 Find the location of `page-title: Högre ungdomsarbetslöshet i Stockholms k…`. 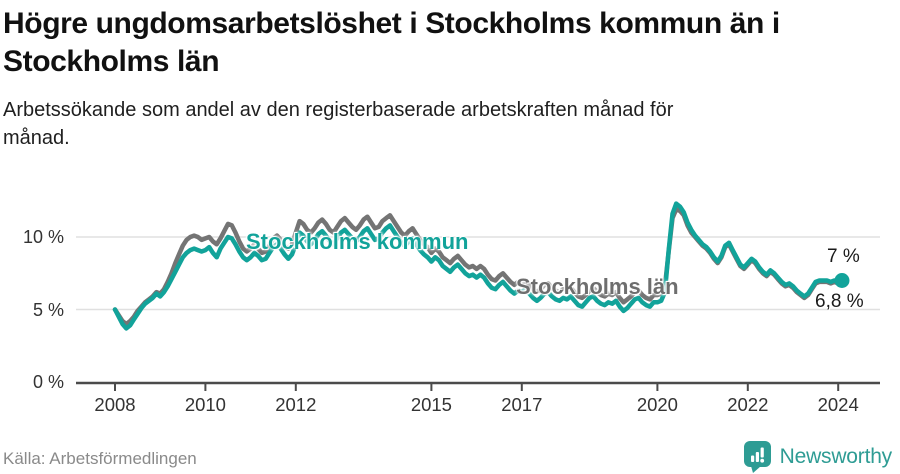

page-title: Högre ungdomsarbetslöshet i Stockholms k… is located at coordinates (391, 42).